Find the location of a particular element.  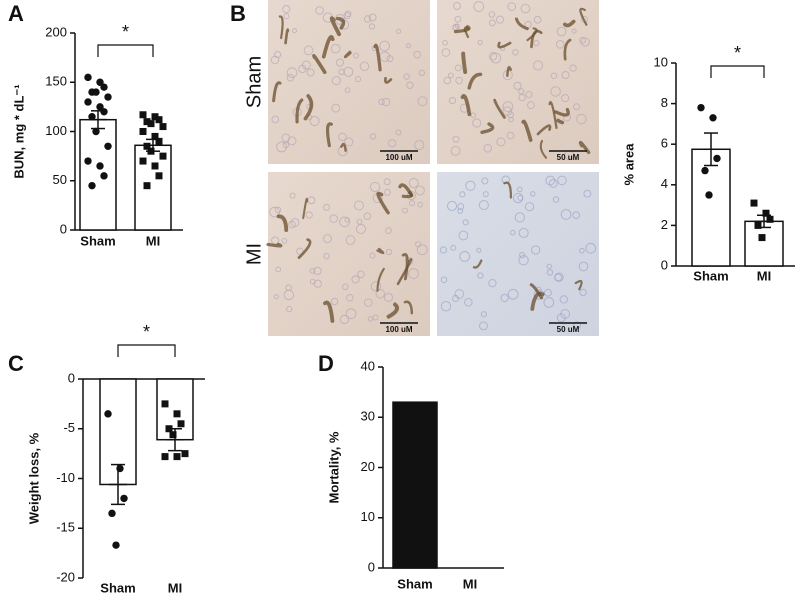

y-tick-label: 20 is located at coordinates (368, 466).